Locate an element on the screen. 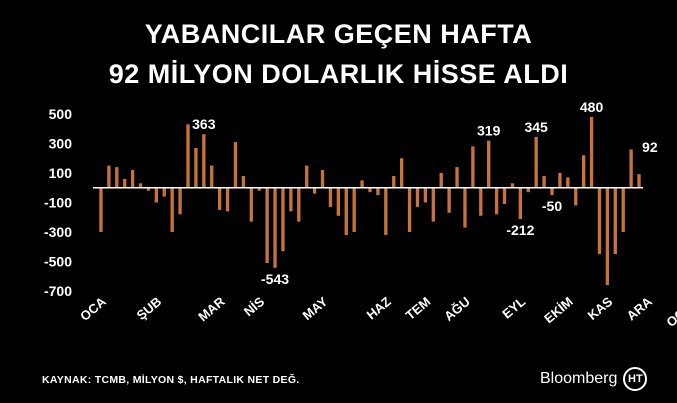  chart-title-line2: 92 MİLYON DOLARLIK HİSSE ALDI is located at coordinates (338, 74).